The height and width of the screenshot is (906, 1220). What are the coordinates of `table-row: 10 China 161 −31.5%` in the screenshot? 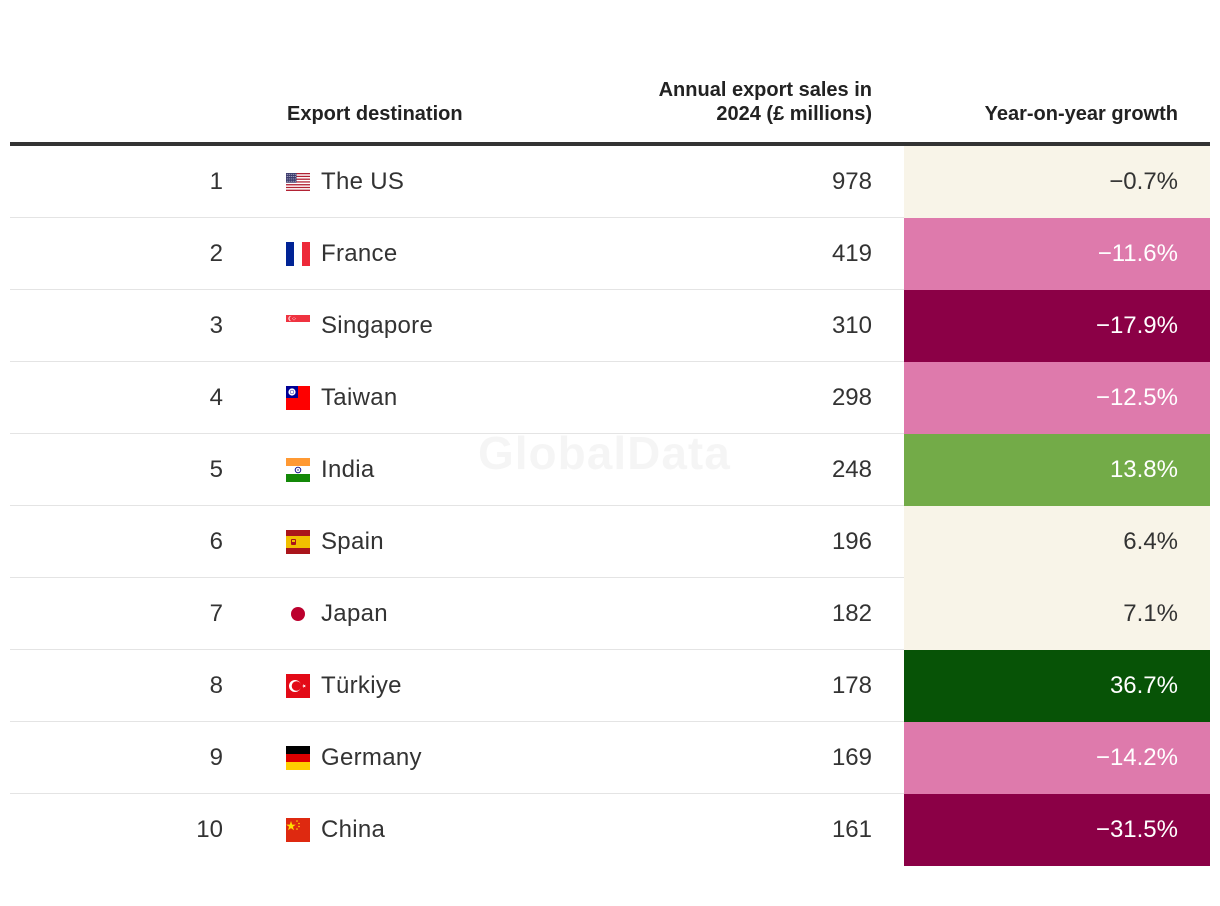 It's located at (610, 830).